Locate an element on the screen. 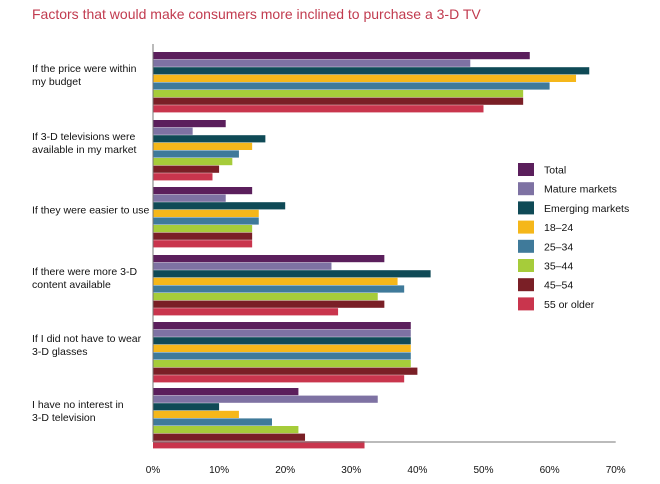 This screenshot has width=660, height=484. legend-label: 55 or older is located at coordinates (569, 305).